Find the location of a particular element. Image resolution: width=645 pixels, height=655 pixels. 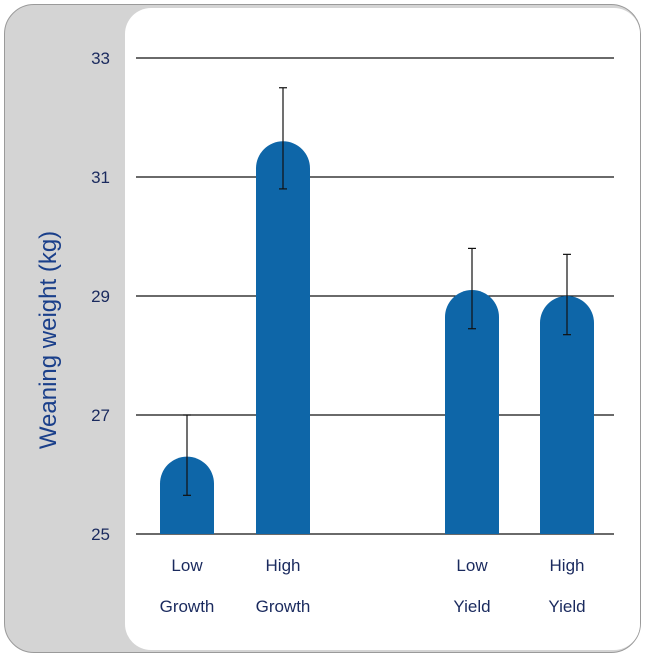

y-tick-label: 31 is located at coordinates (100, 177).